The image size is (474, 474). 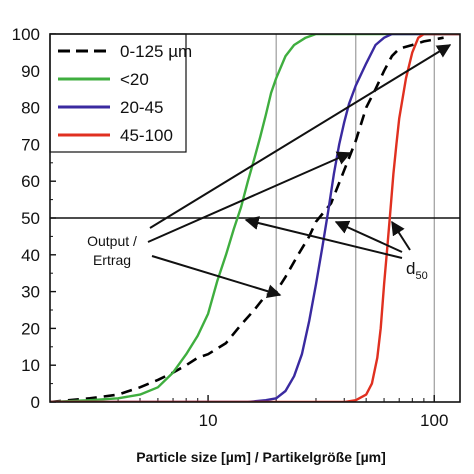 What do you see at coordinates (112, 241) in the screenshot?
I see `annotation-output-line1: Output /` at bounding box center [112, 241].